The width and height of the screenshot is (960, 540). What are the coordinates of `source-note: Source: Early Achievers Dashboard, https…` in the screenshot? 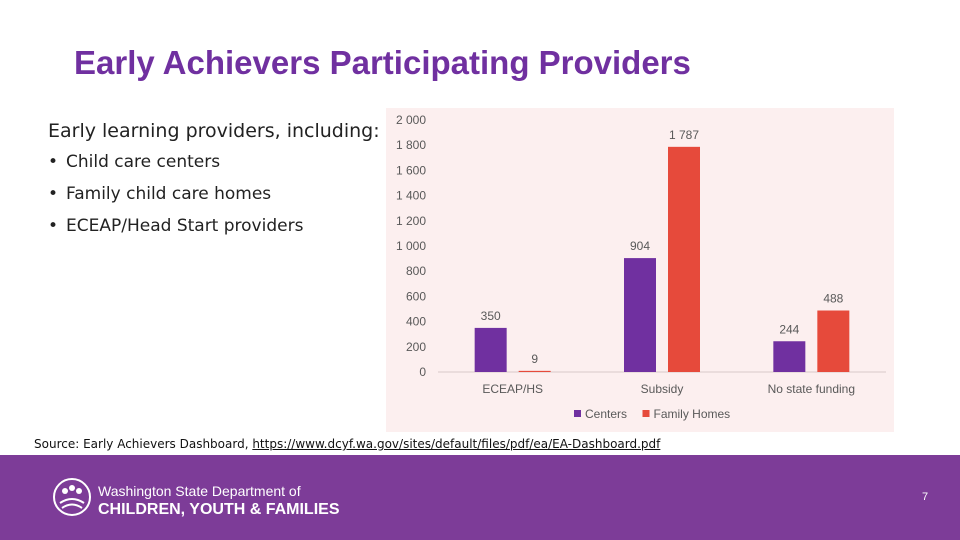 It's located at (347, 444).